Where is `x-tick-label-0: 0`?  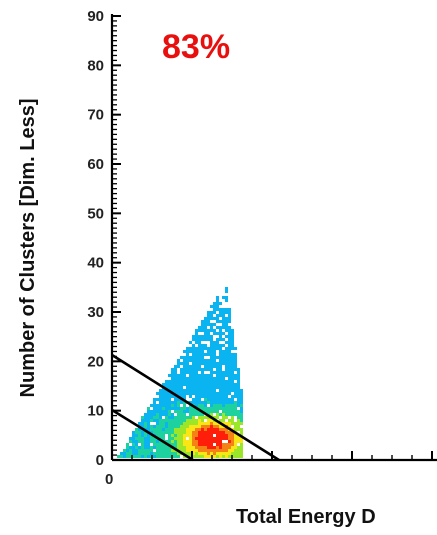 x-tick-label-0: 0 is located at coordinates (109, 479).